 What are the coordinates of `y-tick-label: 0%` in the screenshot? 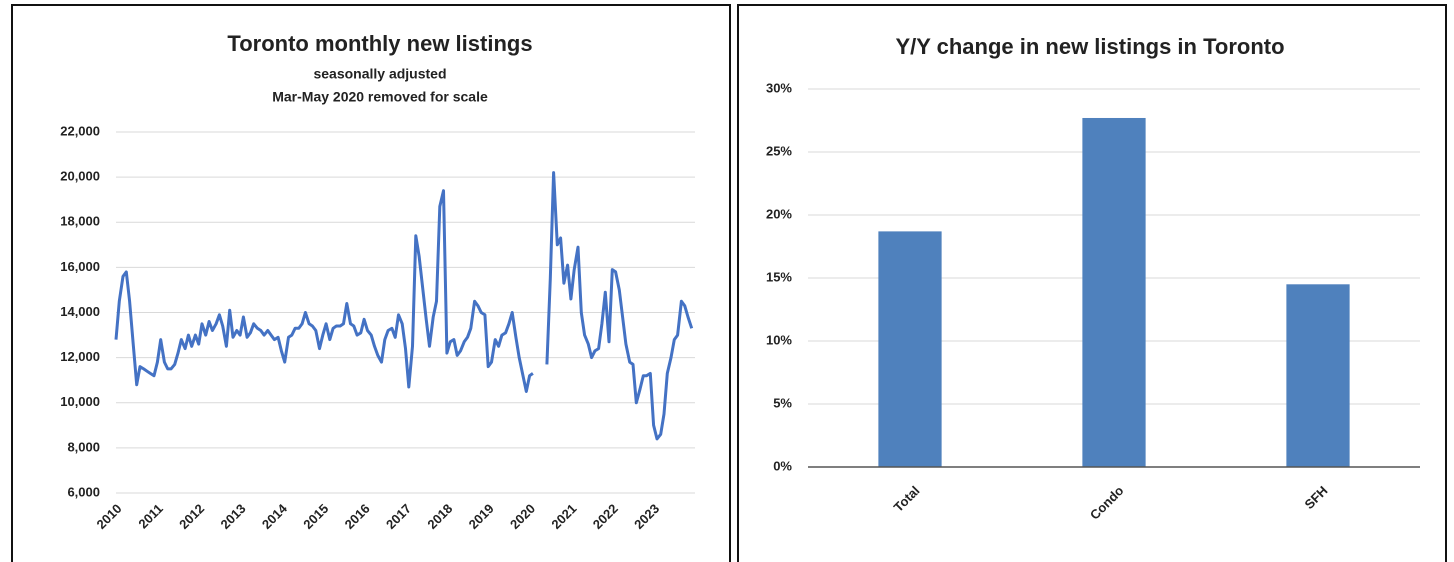 It's located at (782, 465).